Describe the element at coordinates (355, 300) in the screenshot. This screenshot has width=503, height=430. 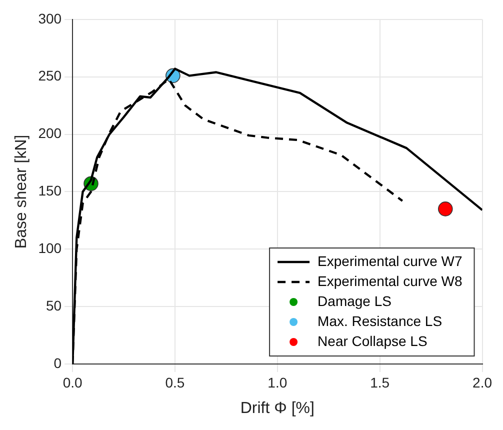
I see `legend-label: Damage LS` at that location.